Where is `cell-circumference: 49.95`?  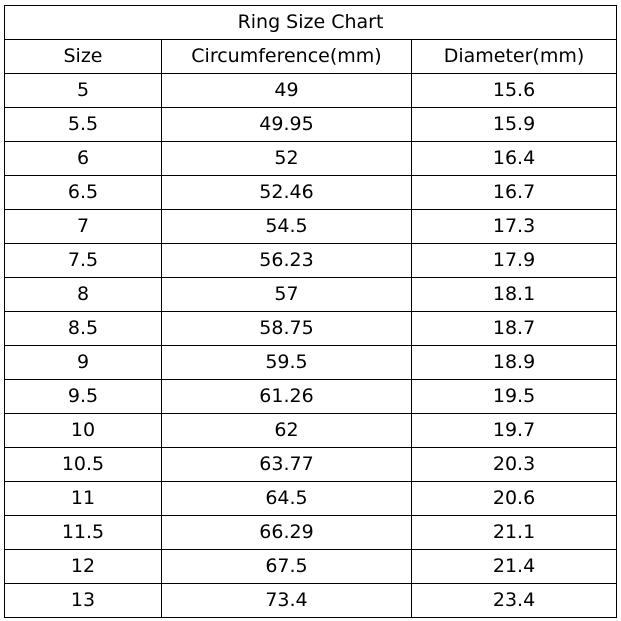 cell-circumference: 49.95 is located at coordinates (286, 124).